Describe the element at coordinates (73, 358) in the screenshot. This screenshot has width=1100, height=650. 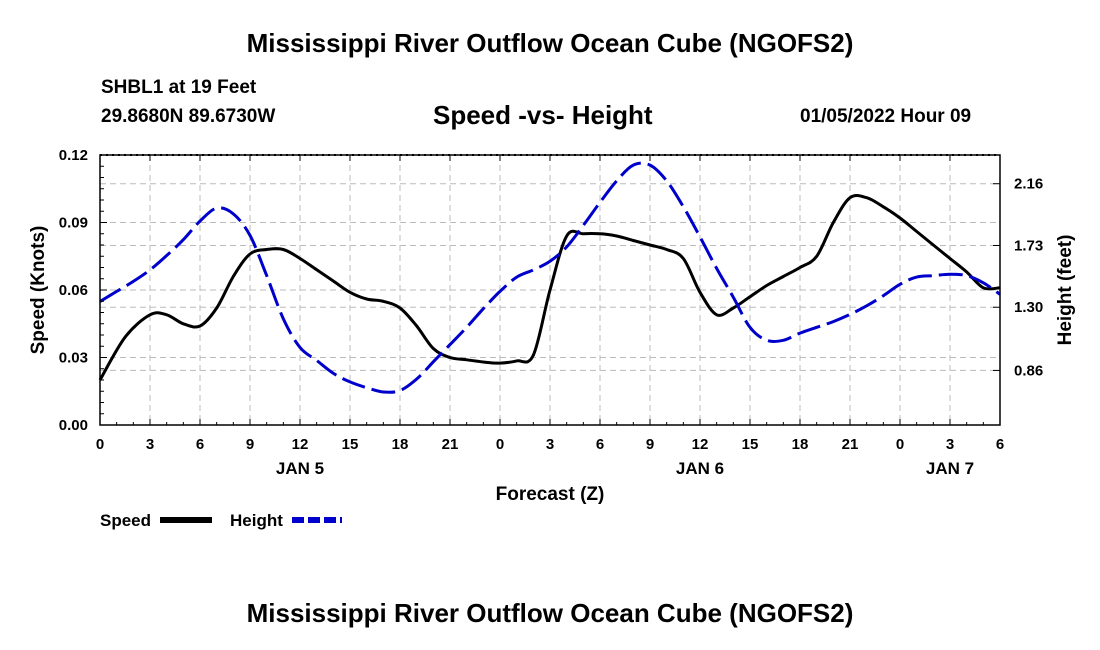
I see `y-tick-label: 0.03` at that location.